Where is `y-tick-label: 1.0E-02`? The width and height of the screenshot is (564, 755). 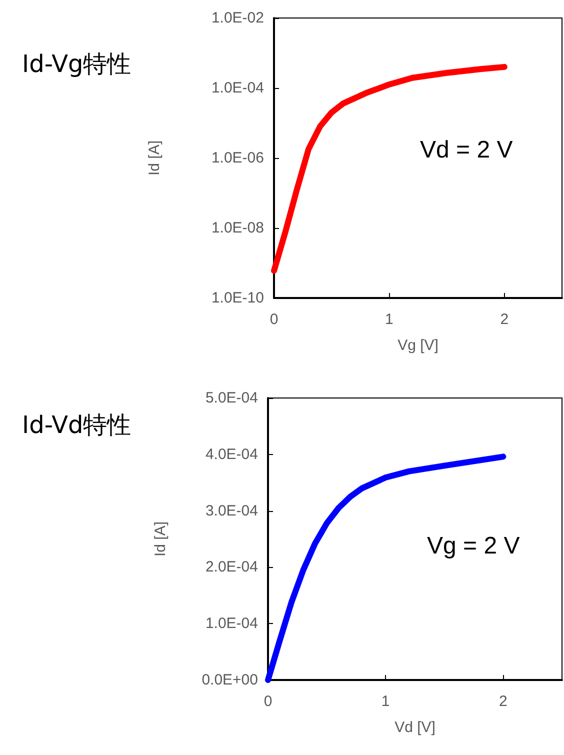 y-tick-label: 1.0E-02 is located at coordinates (237, 18).